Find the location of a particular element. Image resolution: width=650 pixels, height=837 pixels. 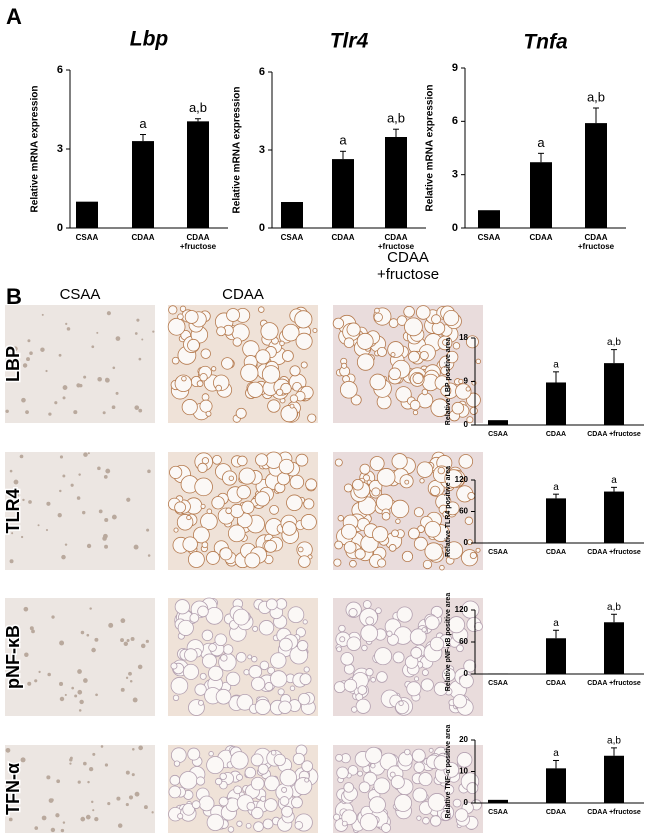

y-axis-label: Relative TNF-α positive area is located at coordinates (448, 772).